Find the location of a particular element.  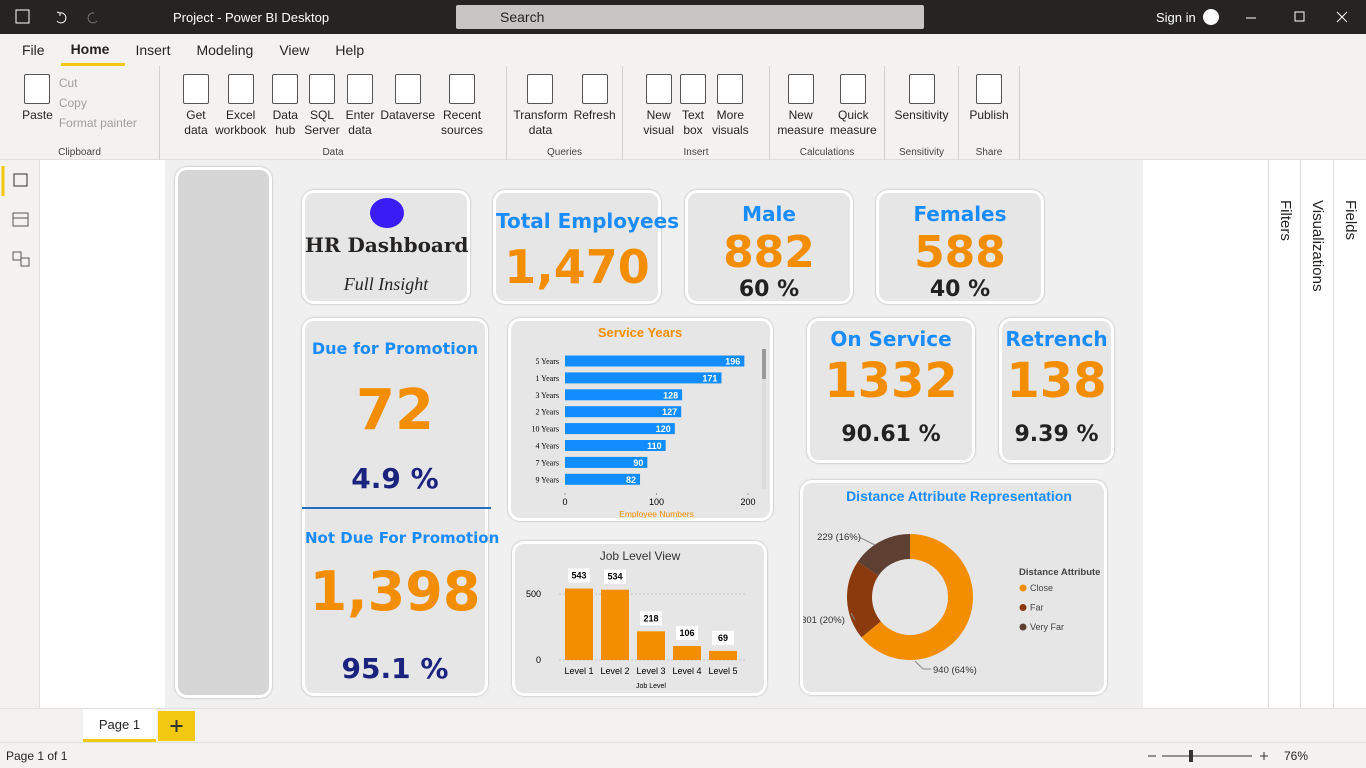

ribbon-button: Copy is located at coordinates (72, 103).